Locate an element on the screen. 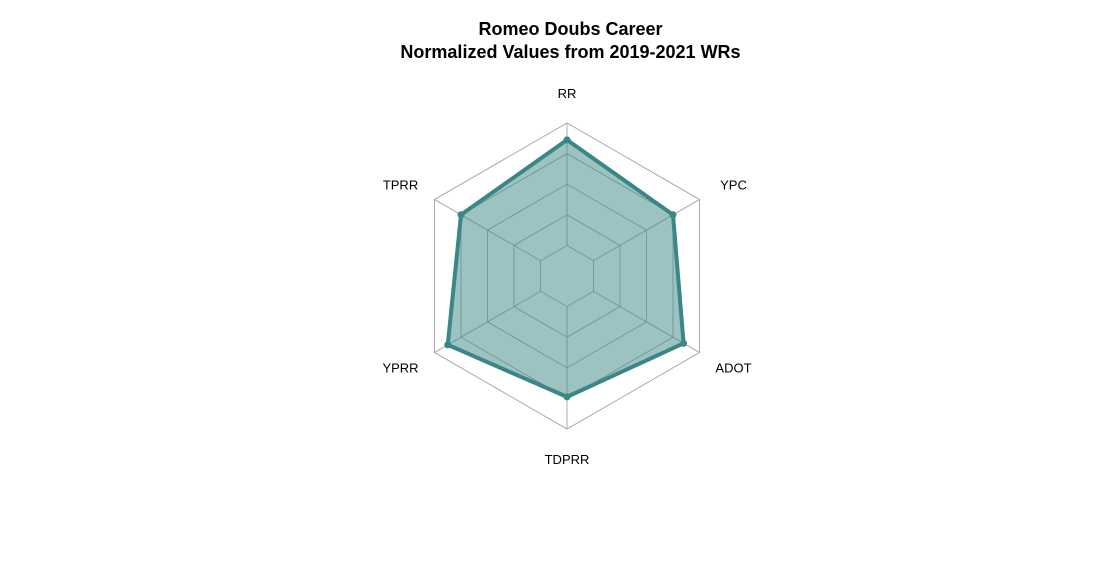 The image size is (1097, 572). axis-label: ADOT is located at coordinates (733, 368).